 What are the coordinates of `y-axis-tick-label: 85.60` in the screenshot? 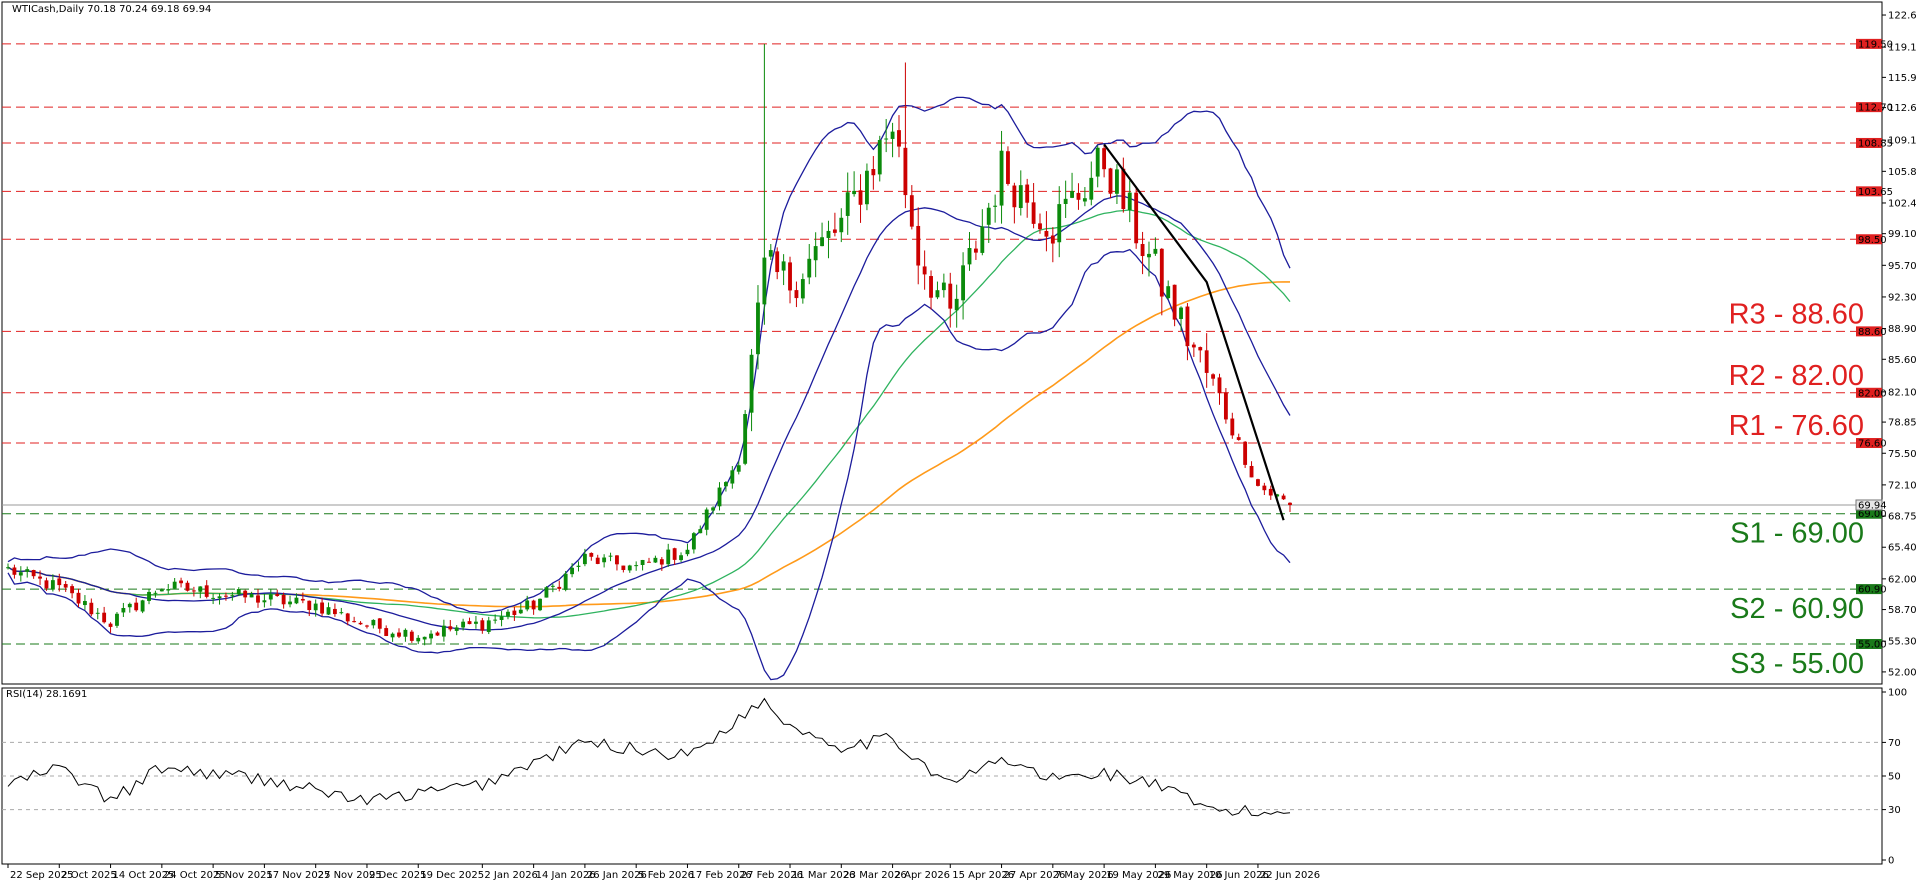 It's located at (1902, 360).